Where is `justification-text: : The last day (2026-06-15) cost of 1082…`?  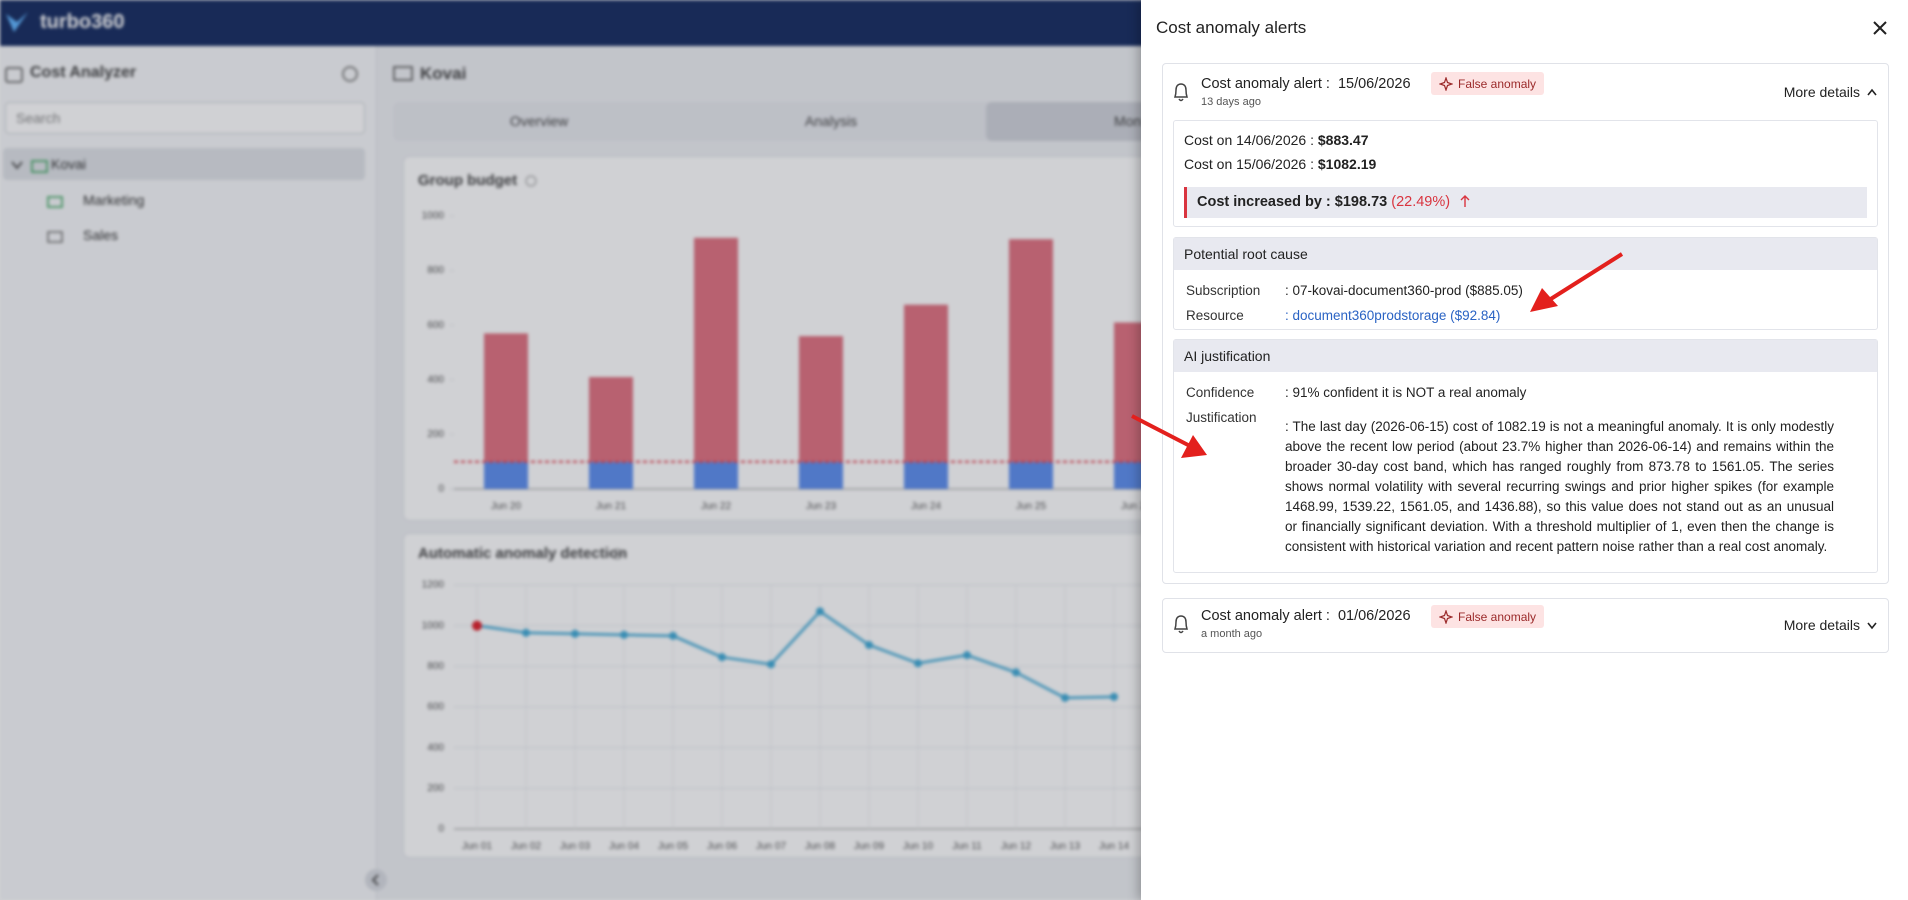 justification-text: : The last day (2026-06-15) cost of 1082… is located at coordinates (1559, 486).